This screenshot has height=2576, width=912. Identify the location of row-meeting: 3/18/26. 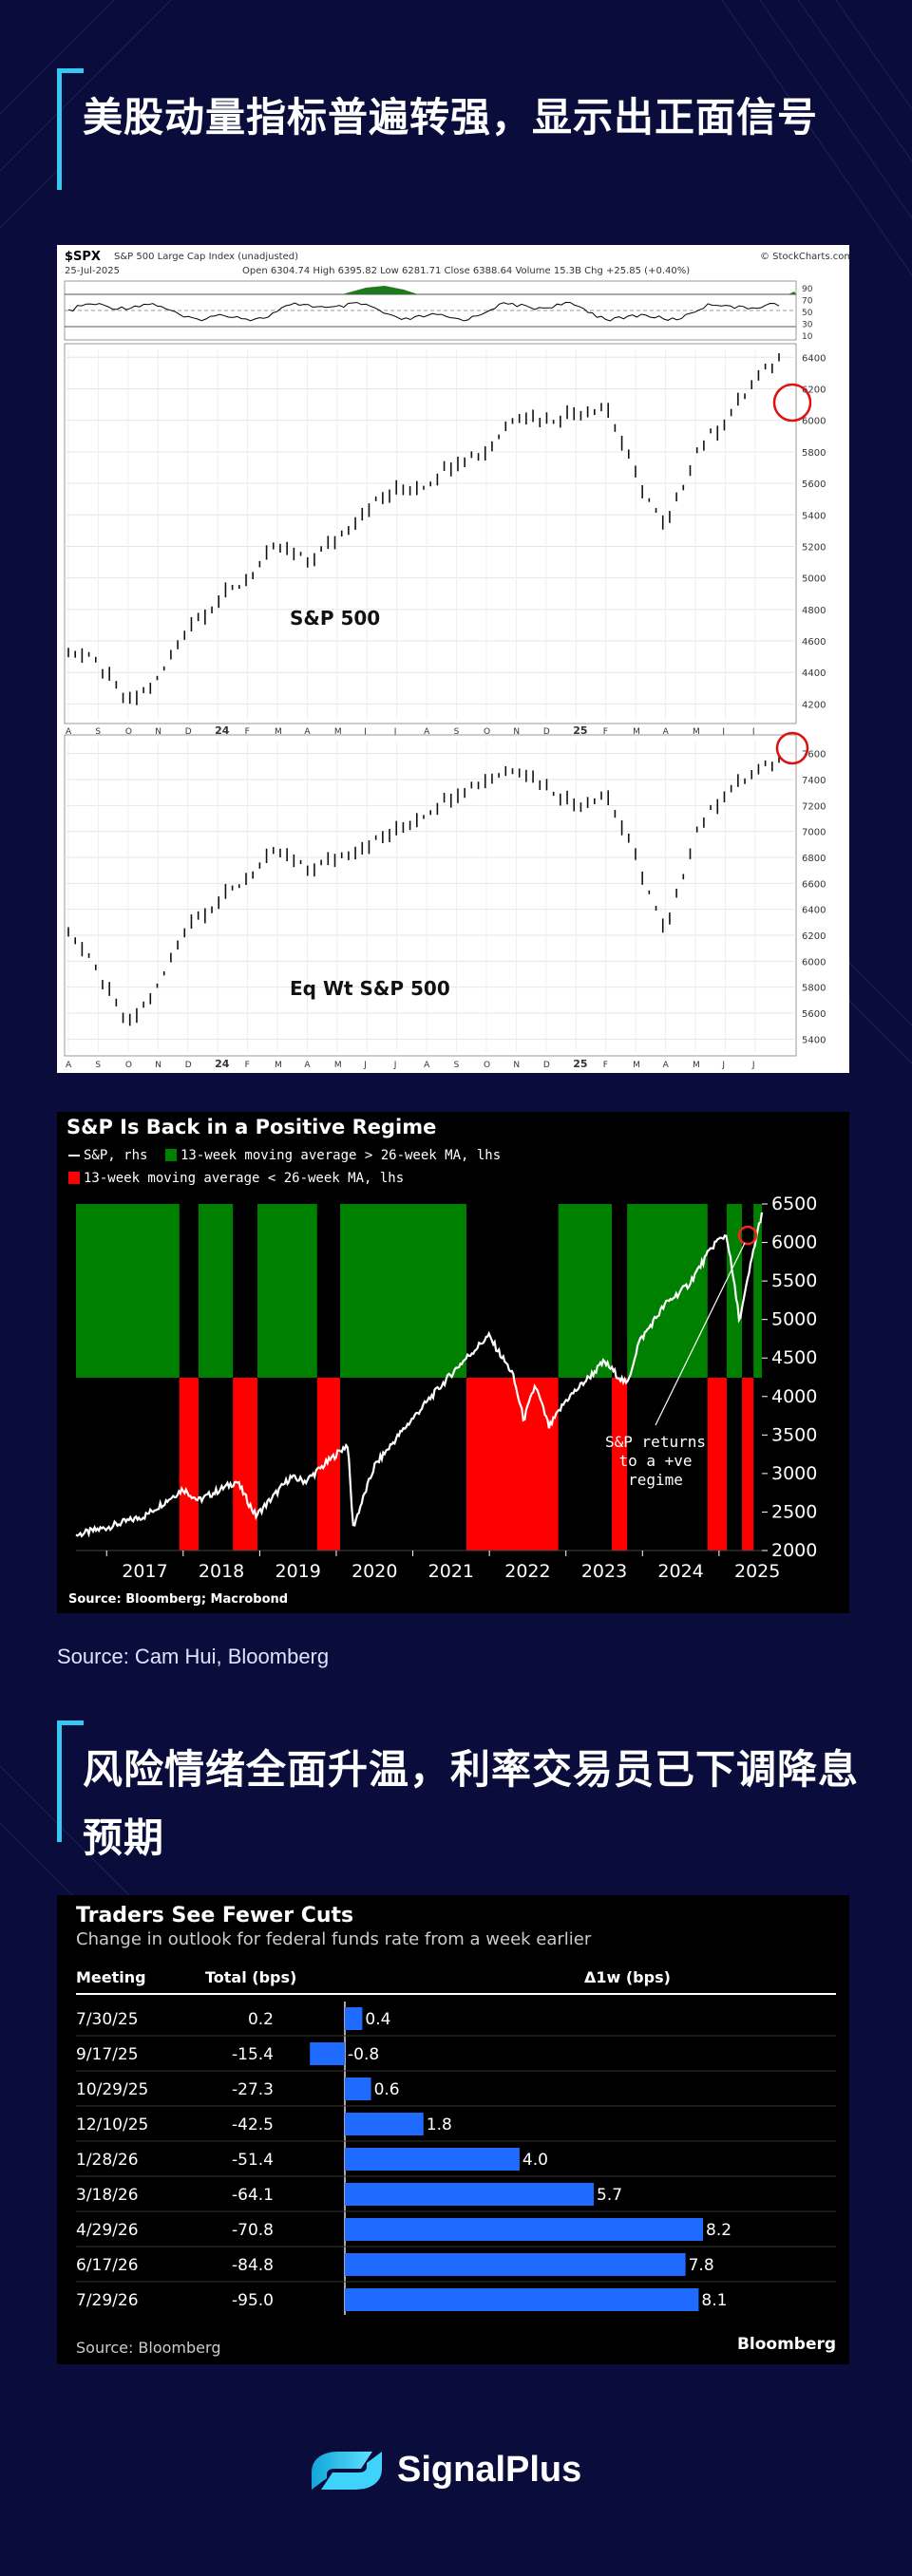
(107, 2195).